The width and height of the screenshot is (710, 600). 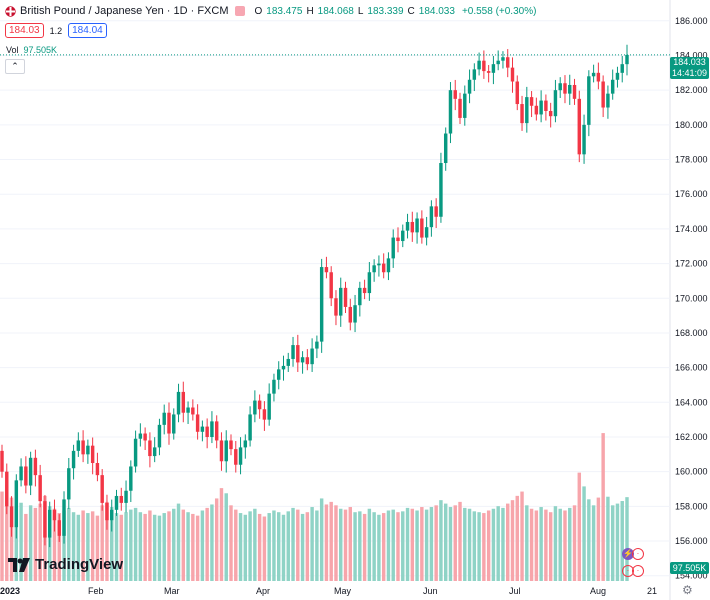 I want to click on sell-button: 184.03, so click(x=24, y=30).